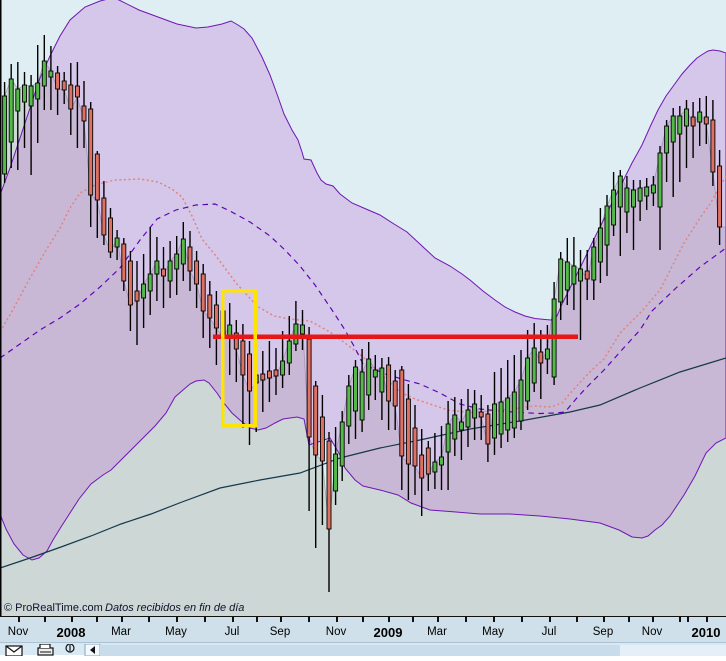 This screenshot has width=726, height=661. Describe the element at coordinates (53, 608) in the screenshot. I see `svg-text: © ProRealTime.com` at that location.